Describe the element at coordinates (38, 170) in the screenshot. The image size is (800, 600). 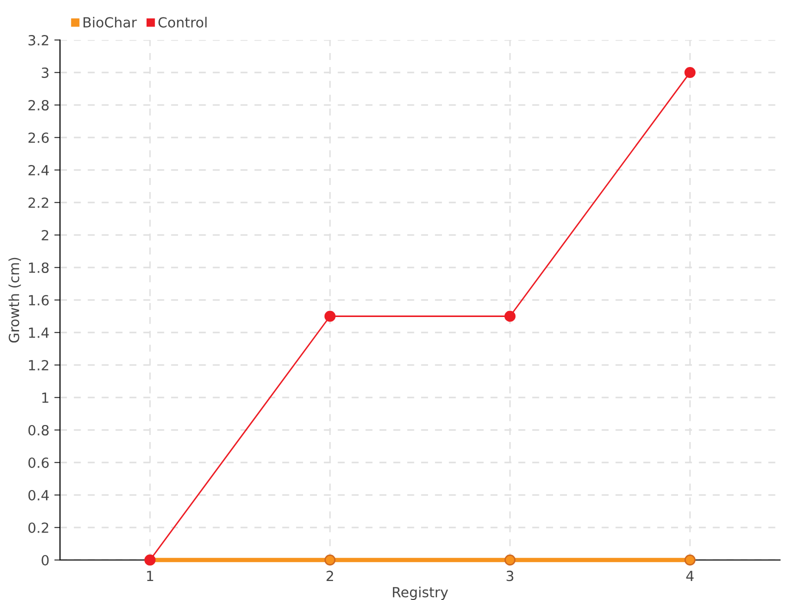
I see `y-tick-label: 2.4` at that location.